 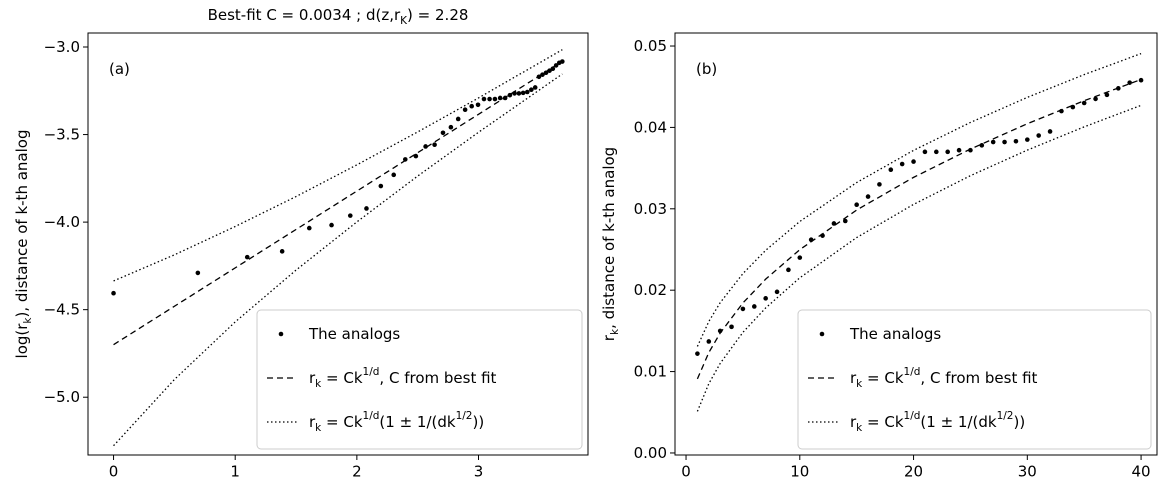 I want to click on y-tick-label: −5.0, so click(x=62, y=397).